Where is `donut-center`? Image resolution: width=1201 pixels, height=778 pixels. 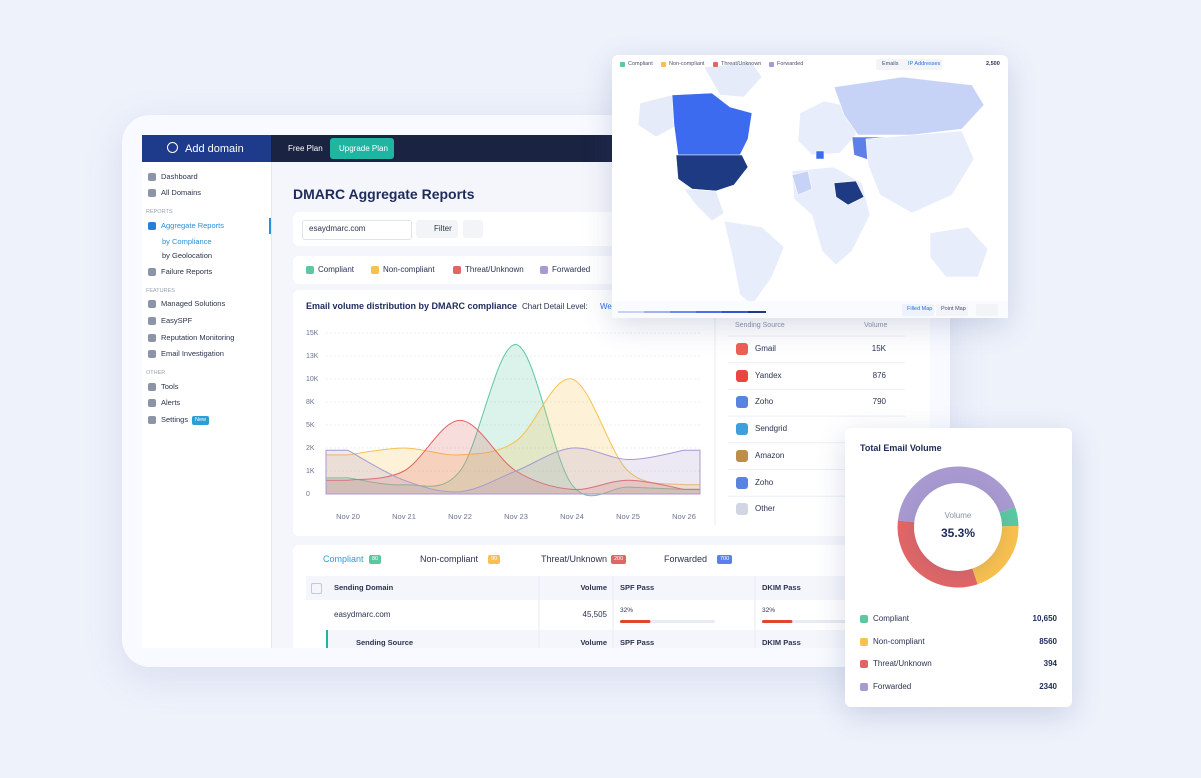
donut-center is located at coordinates (958, 527).